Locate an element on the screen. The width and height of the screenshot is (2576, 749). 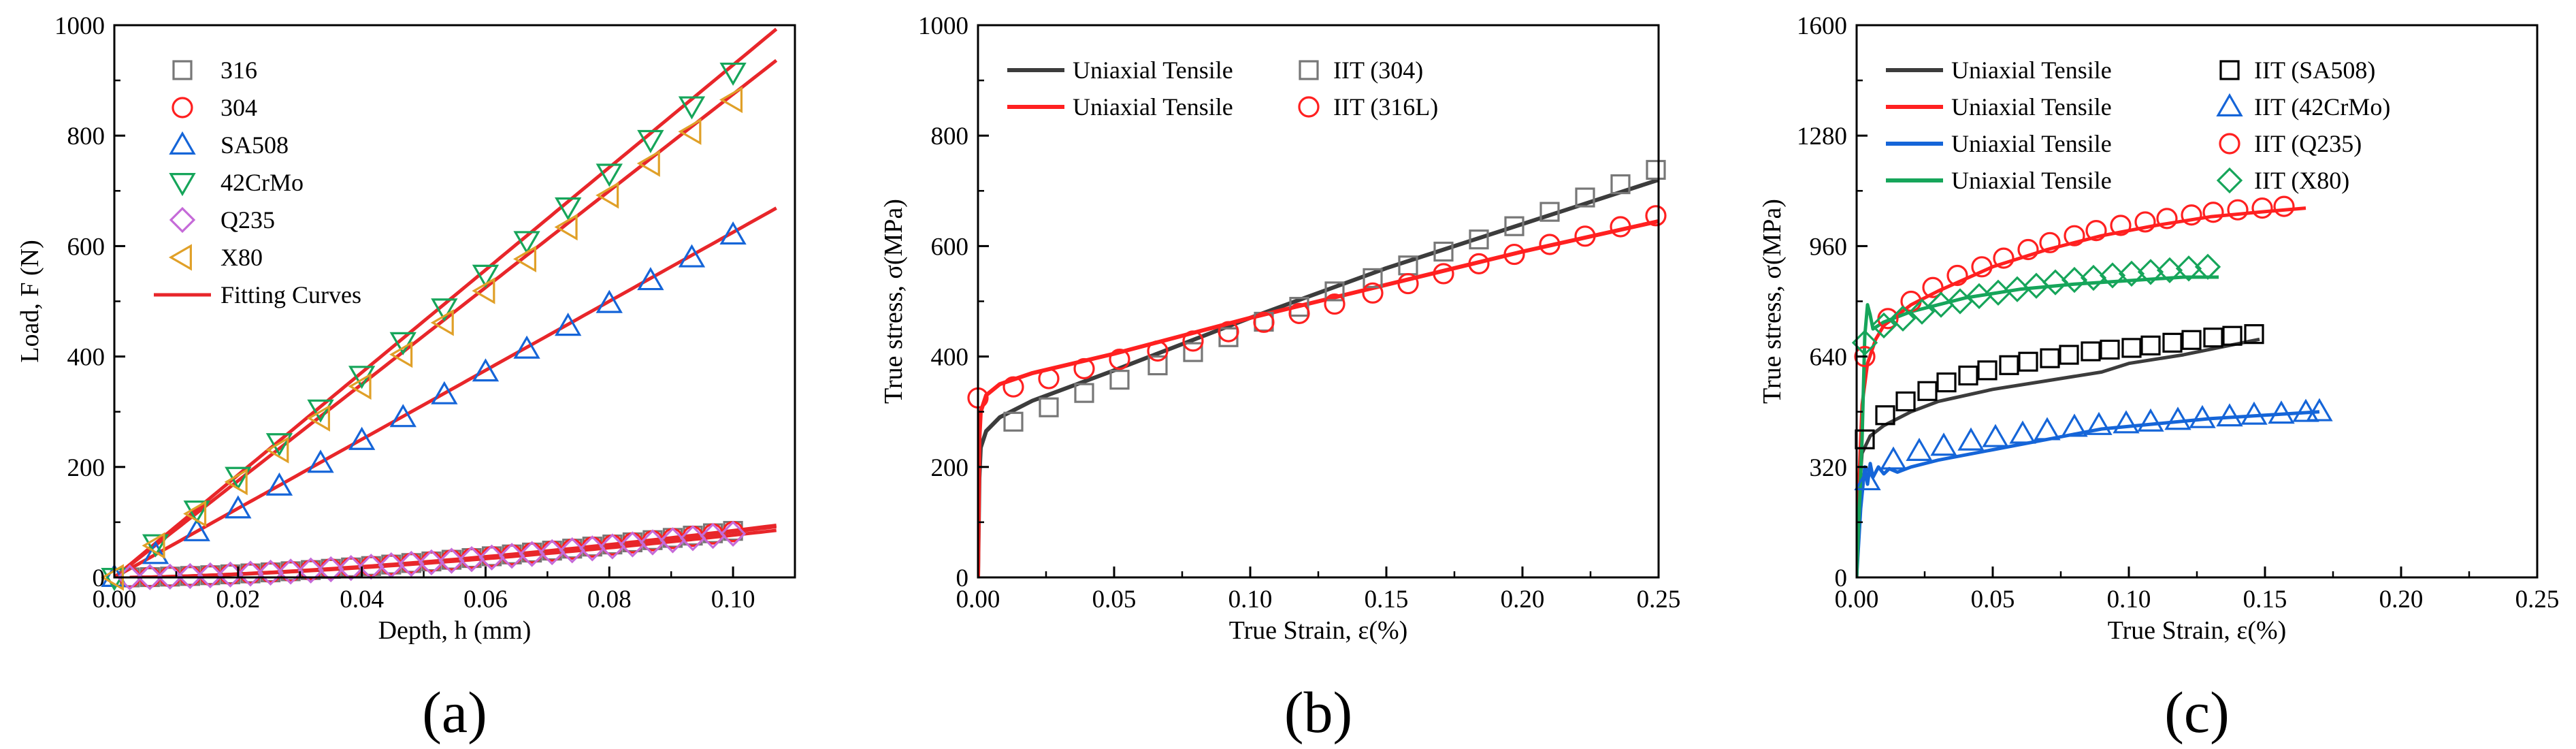
x-axis-title: True Strain, ε(%) is located at coordinates (1318, 630).